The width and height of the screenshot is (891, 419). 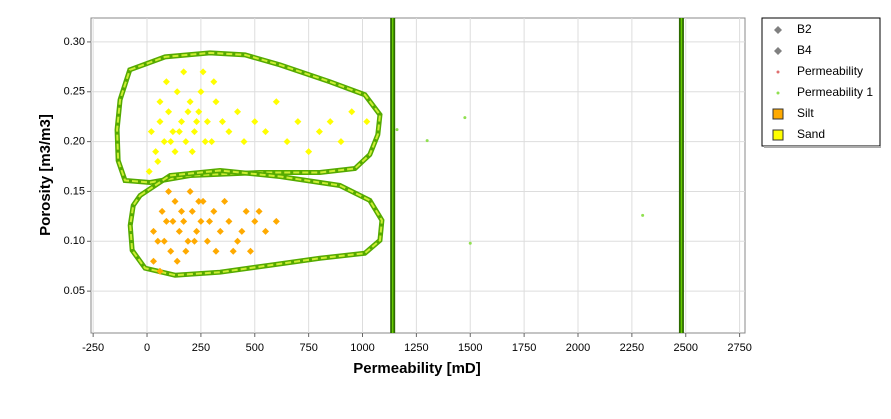 What do you see at coordinates (74, 142) in the screenshot?
I see `y-tick-label: 0.20` at bounding box center [74, 142].